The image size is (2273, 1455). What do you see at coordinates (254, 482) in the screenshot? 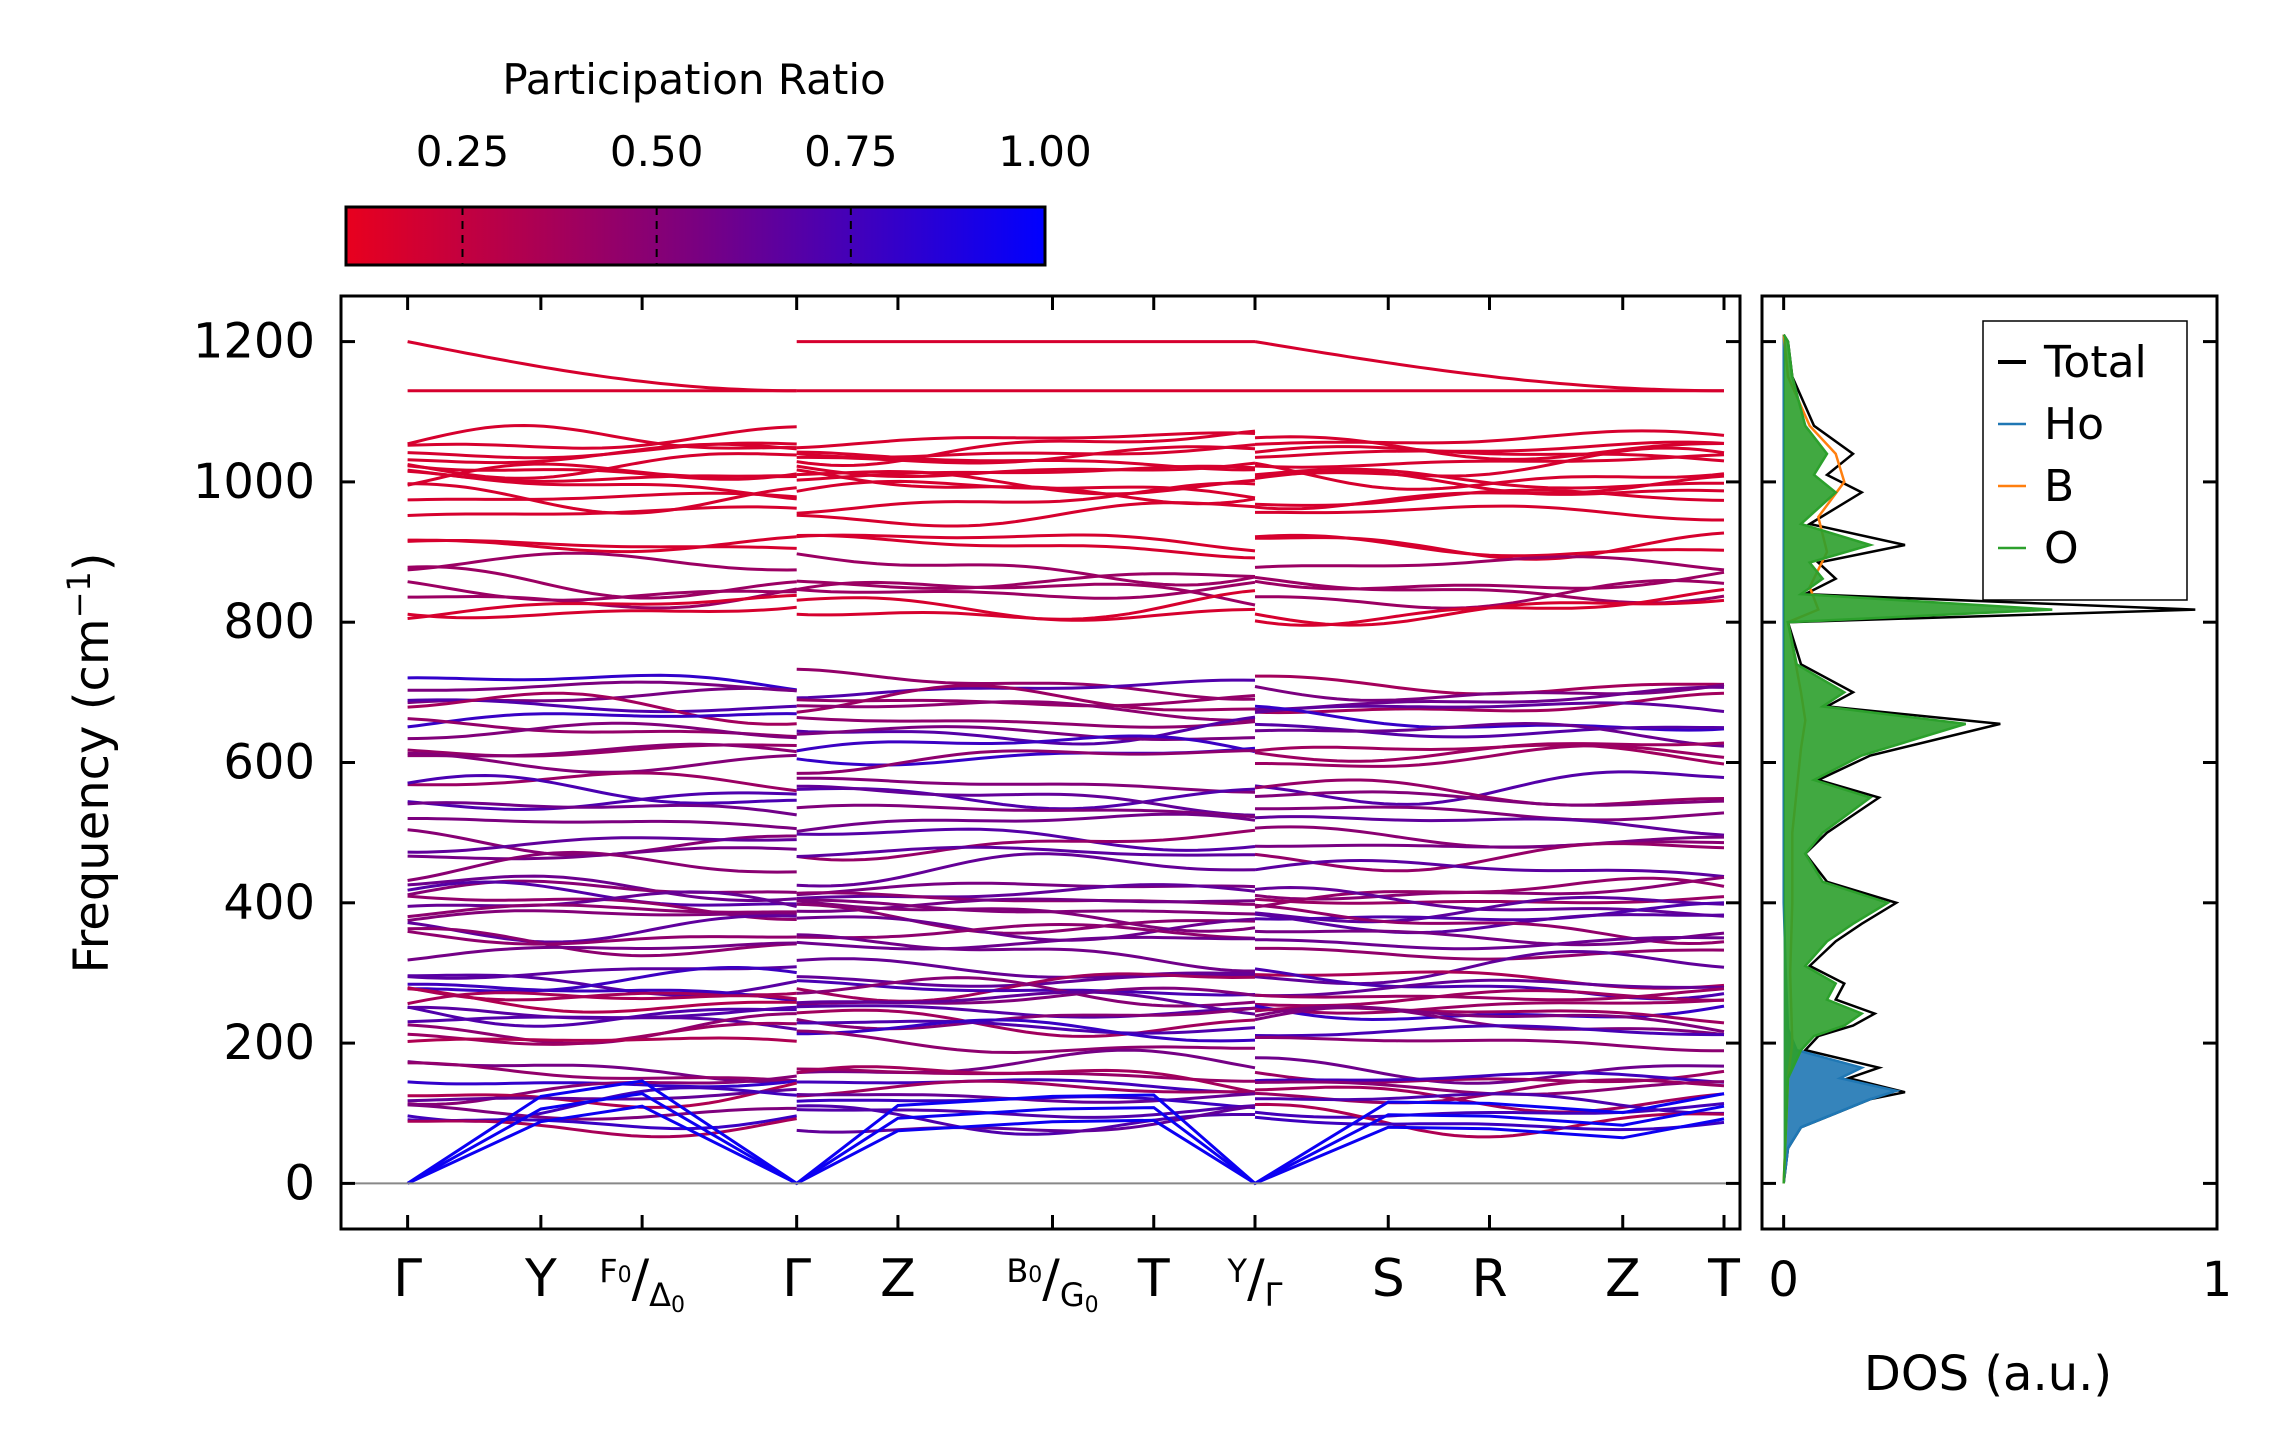
I see `y-tick-label: 1000` at bounding box center [254, 482].